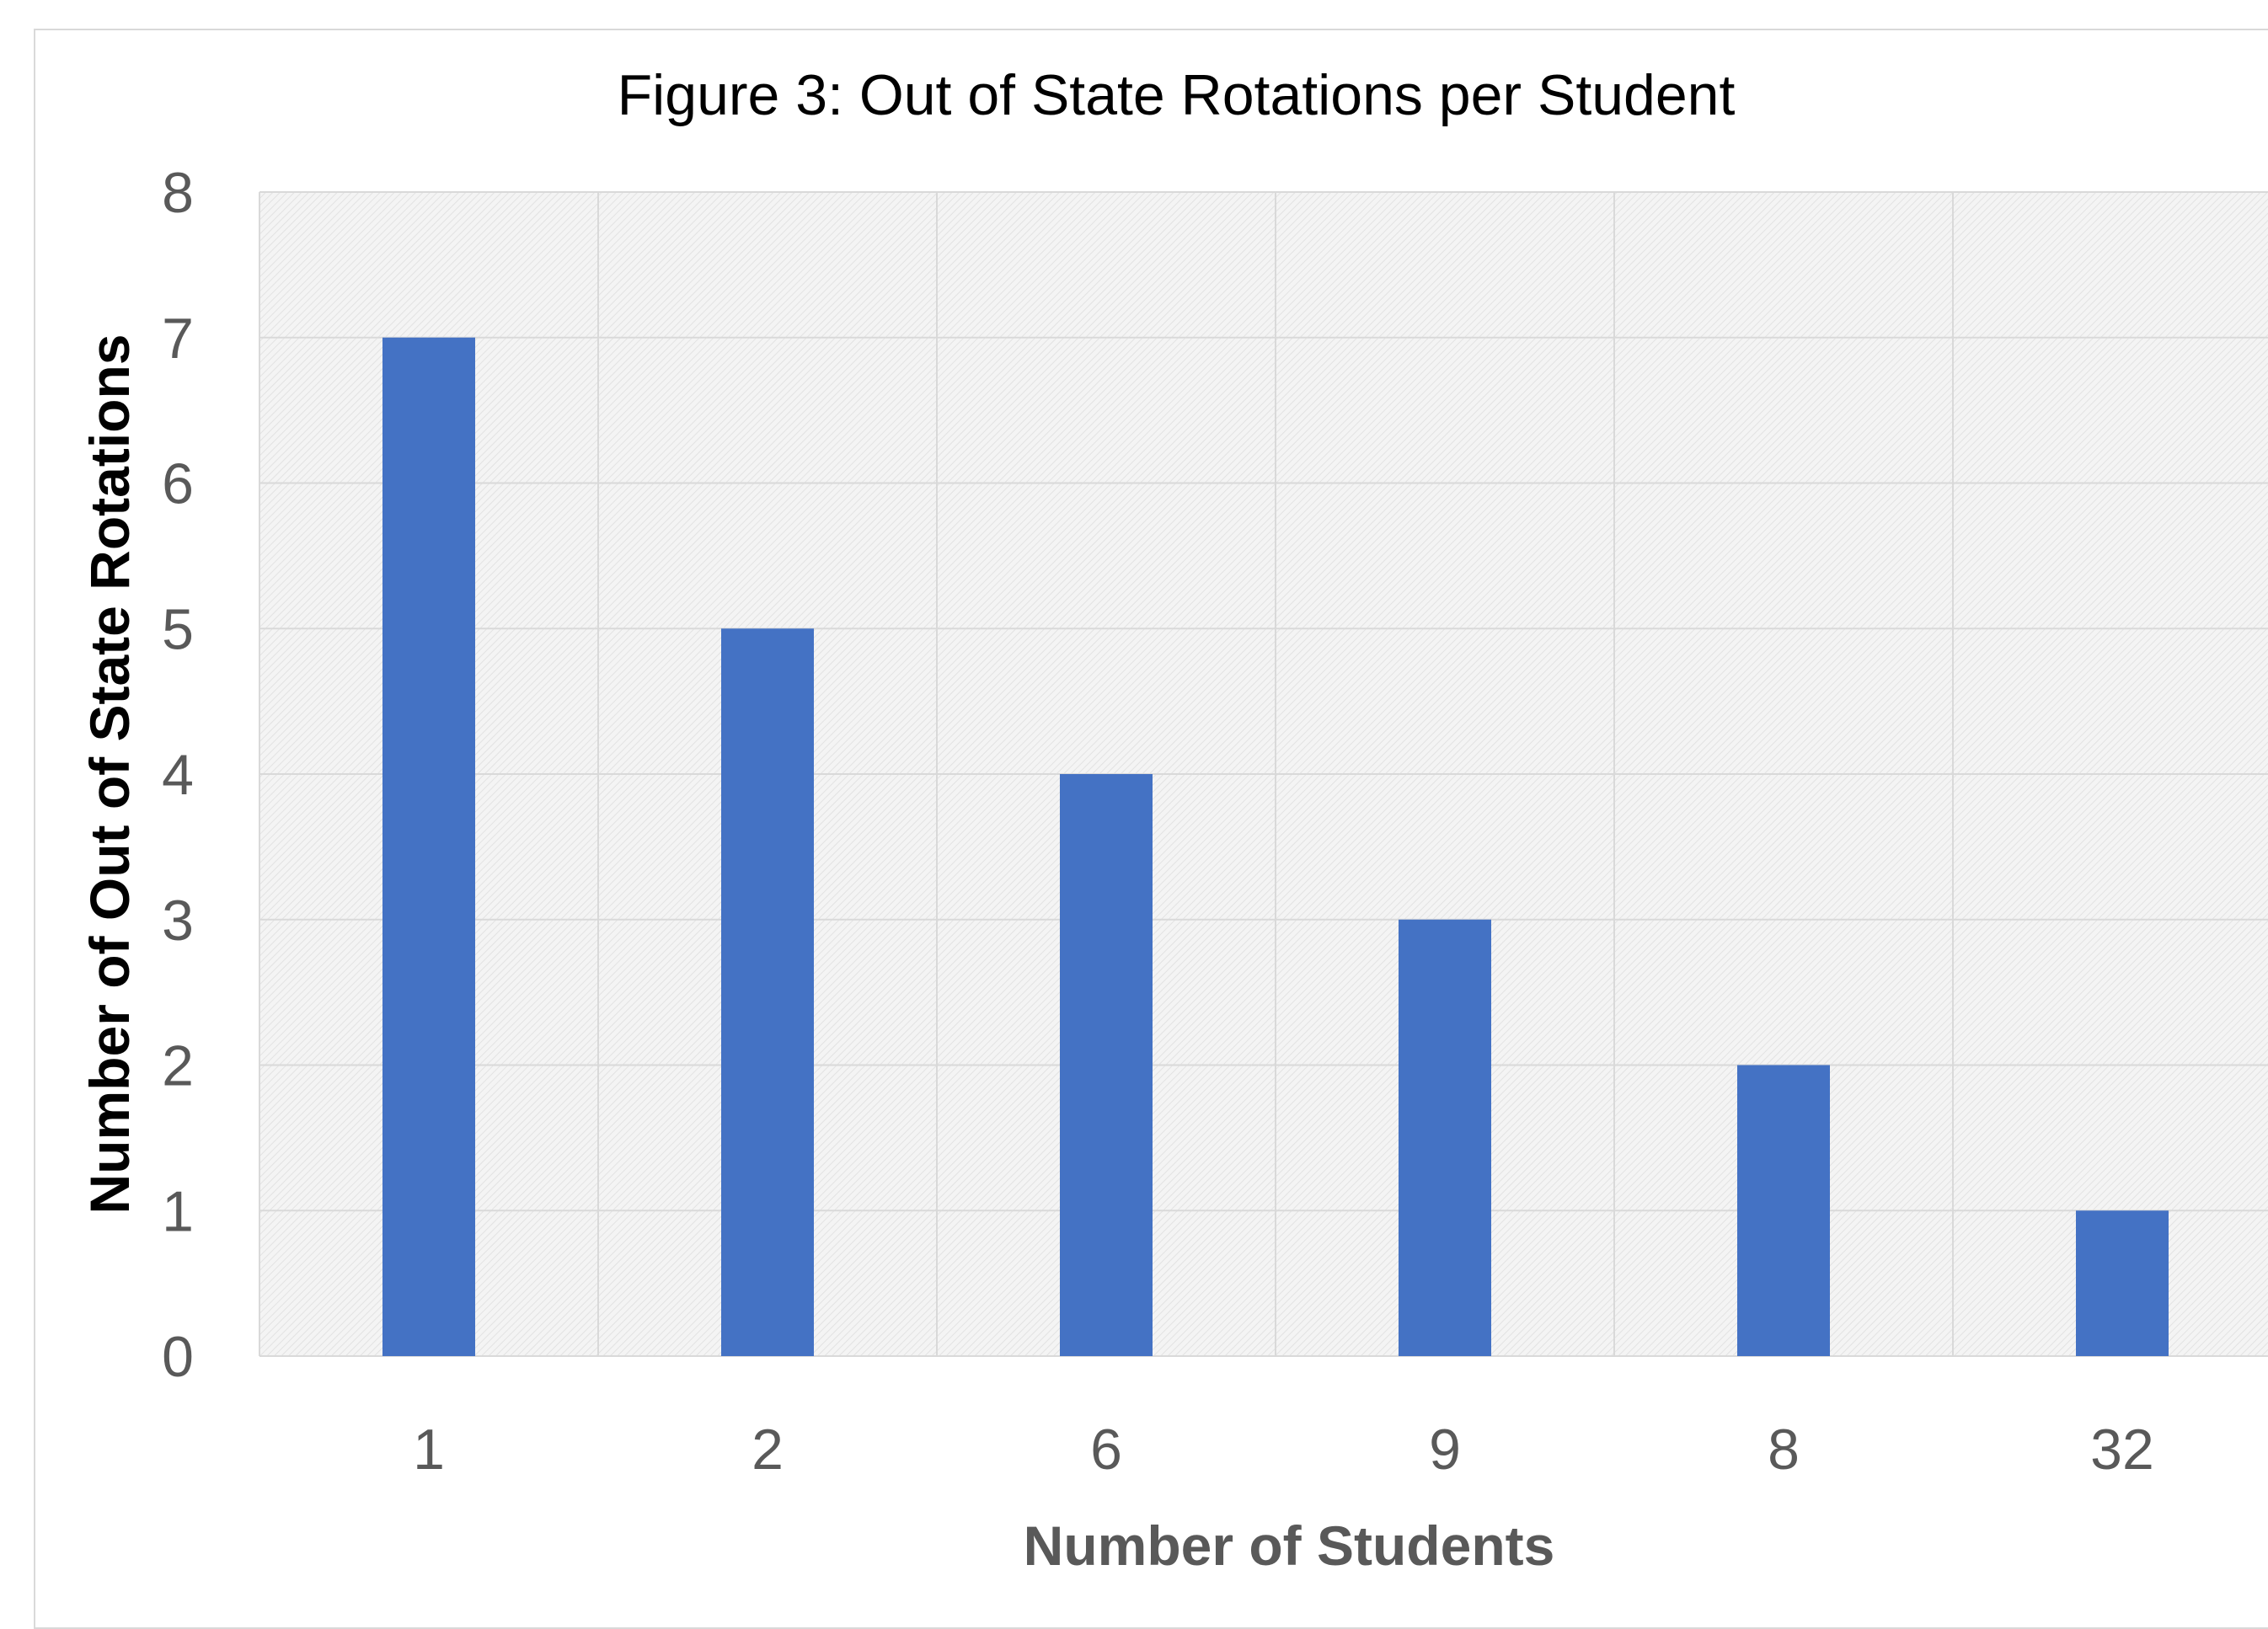  Describe the element at coordinates (178, 193) in the screenshot. I see `y-tick-label: 8` at that location.